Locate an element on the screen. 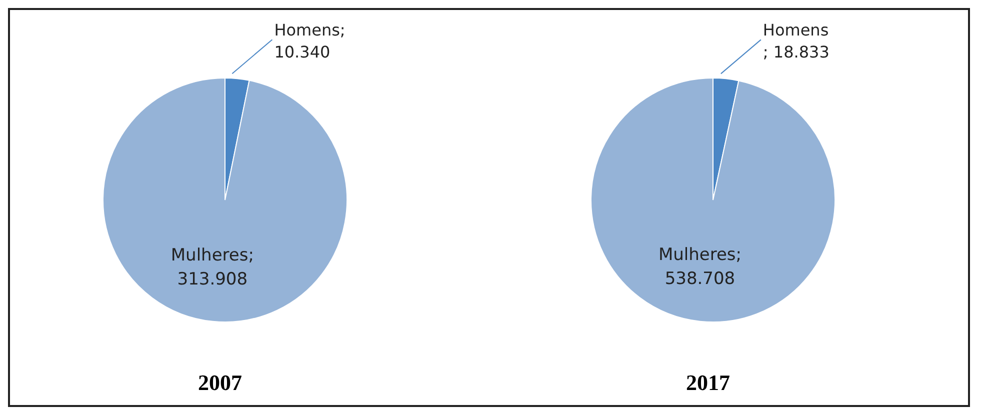 The width and height of the screenshot is (982, 419). text: 2017 is located at coordinates (708, 383).